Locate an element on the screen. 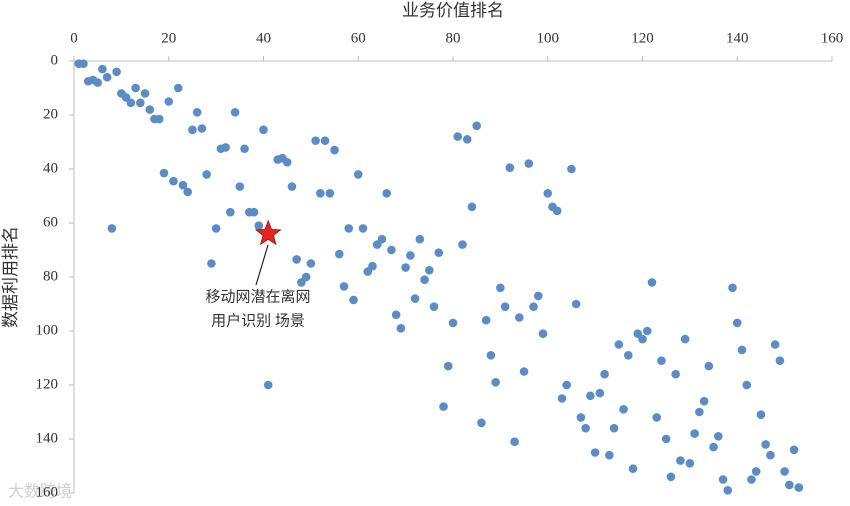  y-tick-label: 100 is located at coordinates (47, 330).